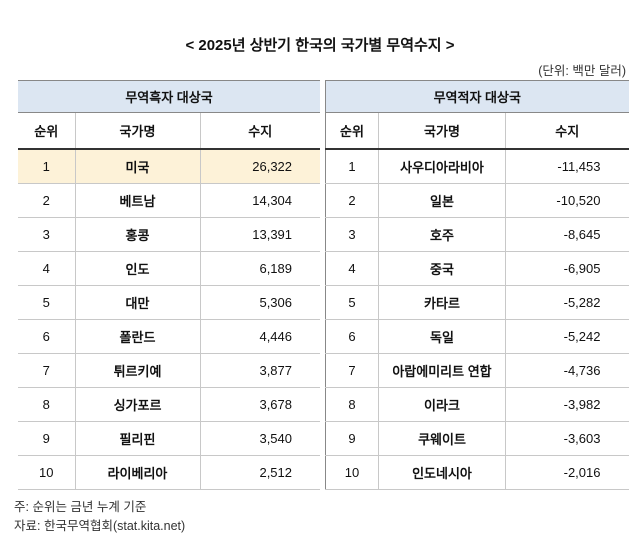 The width and height of the screenshot is (640, 541). Describe the element at coordinates (567, 472) in the screenshot. I see `cell-val: -2,016` at that location.